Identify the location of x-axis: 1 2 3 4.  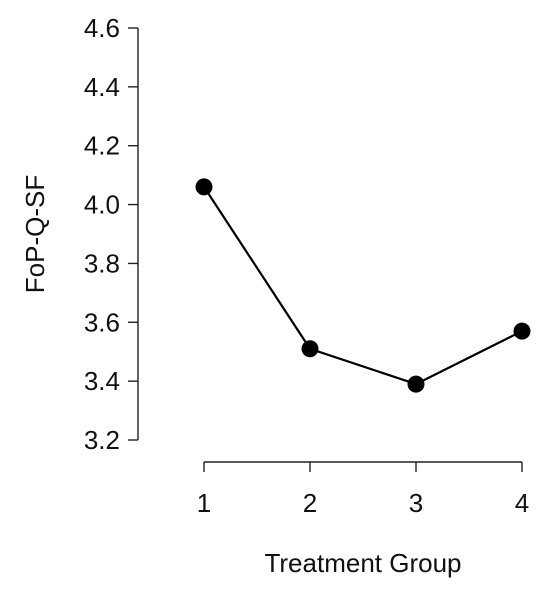
(363, 489).